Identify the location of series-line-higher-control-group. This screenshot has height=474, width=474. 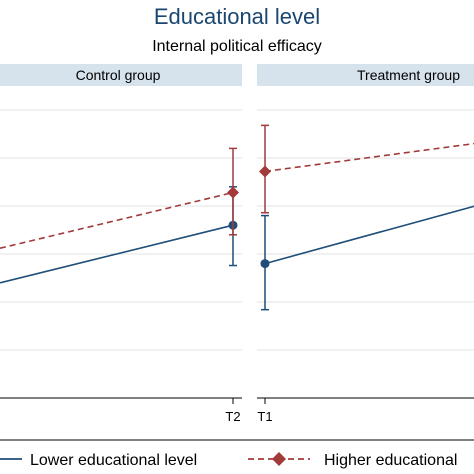
(117, 220).